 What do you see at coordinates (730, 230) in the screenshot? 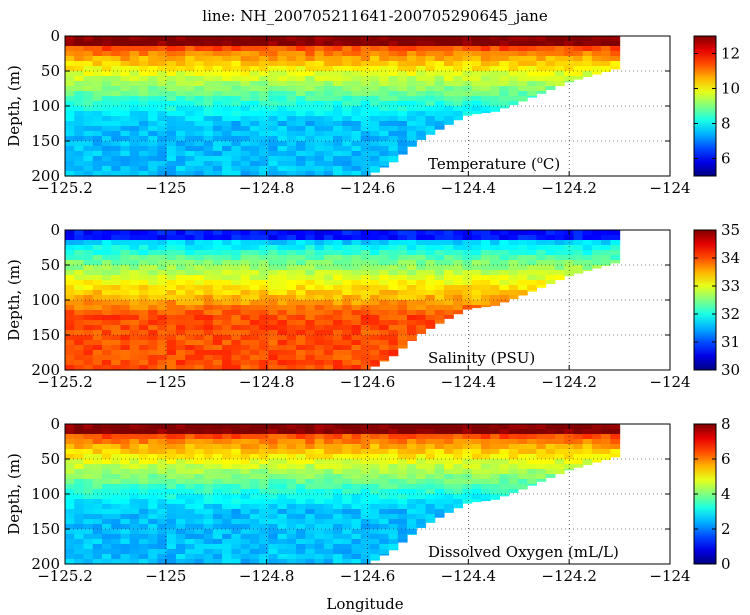
I see `colorbar-tick-label: 35` at bounding box center [730, 230].